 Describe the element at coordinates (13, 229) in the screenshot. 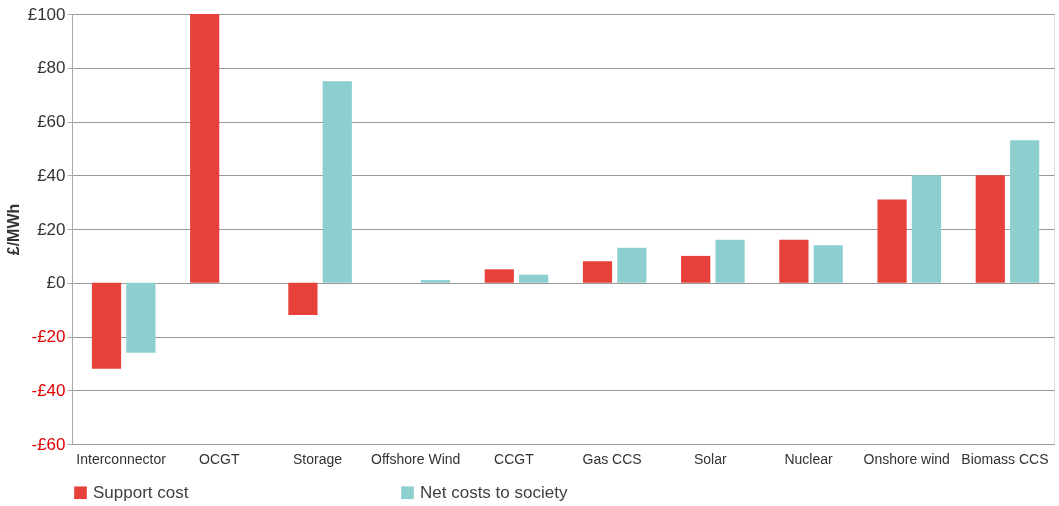

I see `y-axis-title: £/MWh` at that location.